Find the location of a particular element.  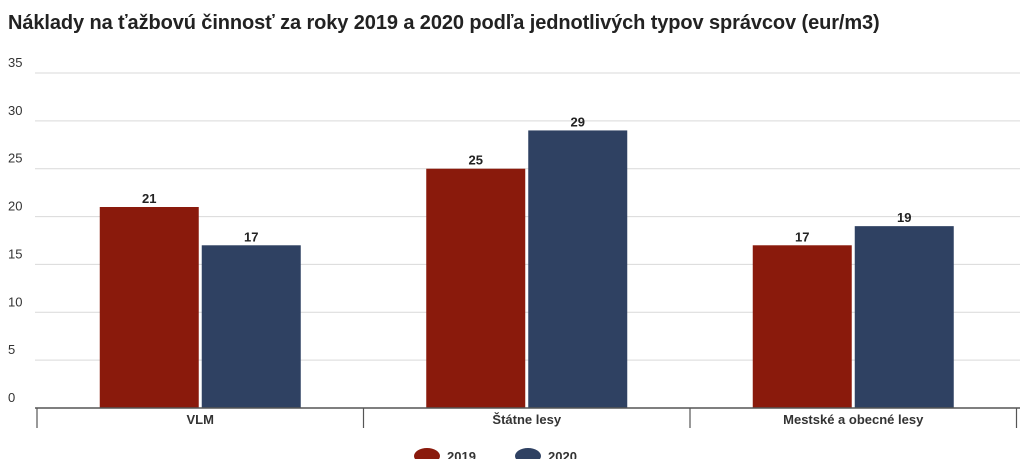

data-label: 25 is located at coordinates (476, 160).